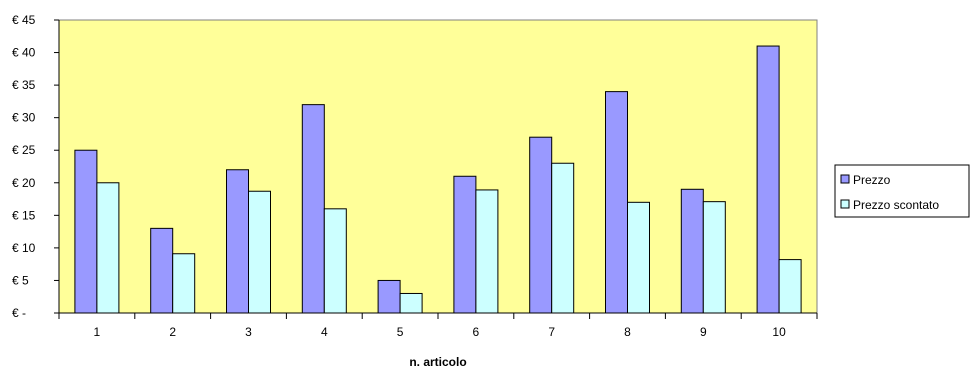 The height and width of the screenshot is (369, 972). What do you see at coordinates (248, 332) in the screenshot?
I see `x-tick-label: 3` at bounding box center [248, 332].